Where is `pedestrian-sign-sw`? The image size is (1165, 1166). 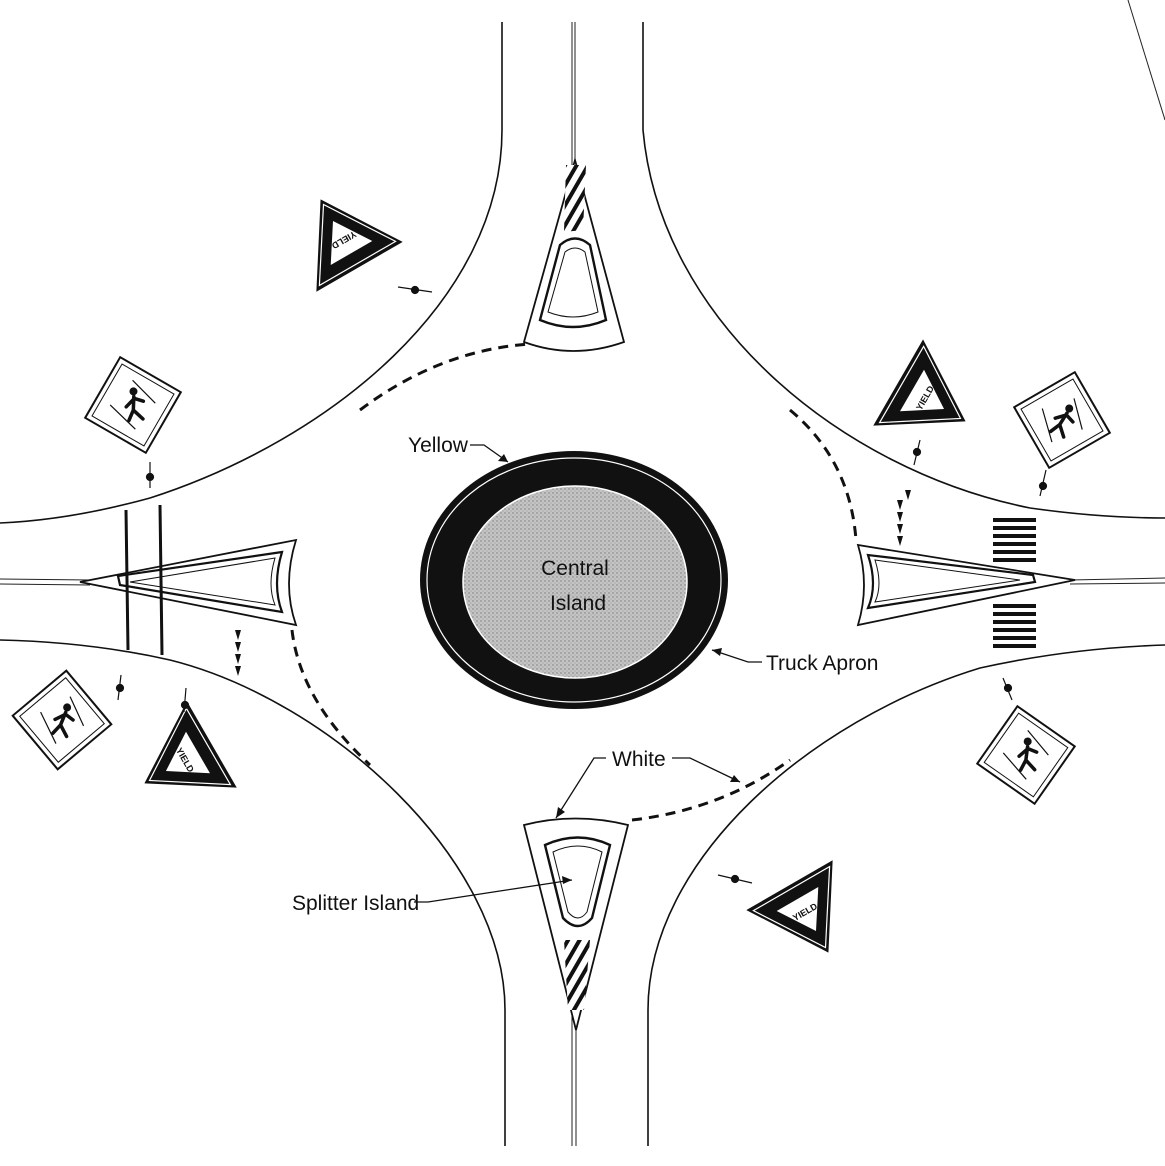 pedestrian-sign-sw is located at coordinates (62, 720).